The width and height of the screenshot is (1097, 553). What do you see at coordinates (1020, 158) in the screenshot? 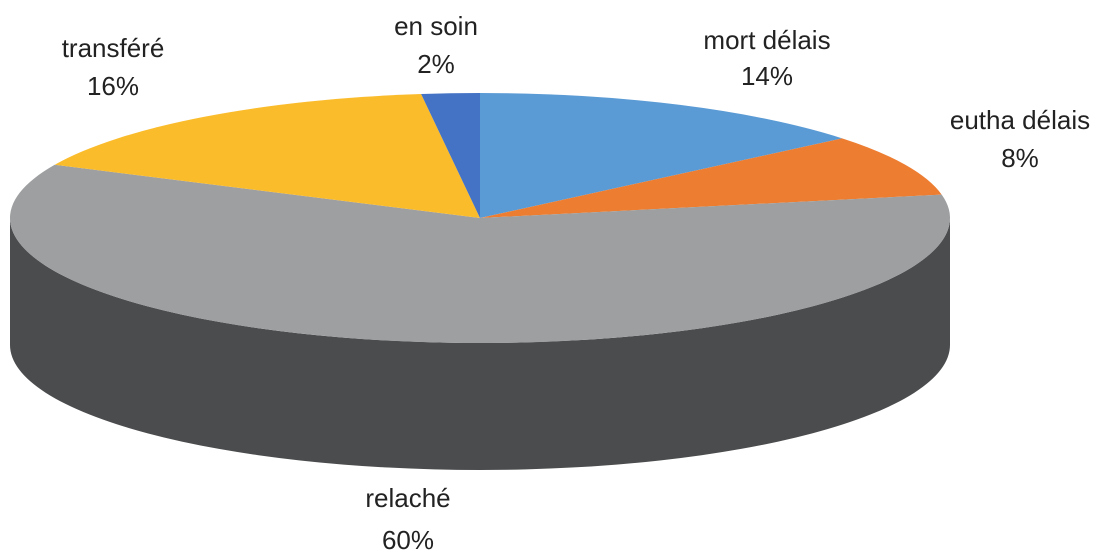
I see `slice-value-label: 8%` at bounding box center [1020, 158].